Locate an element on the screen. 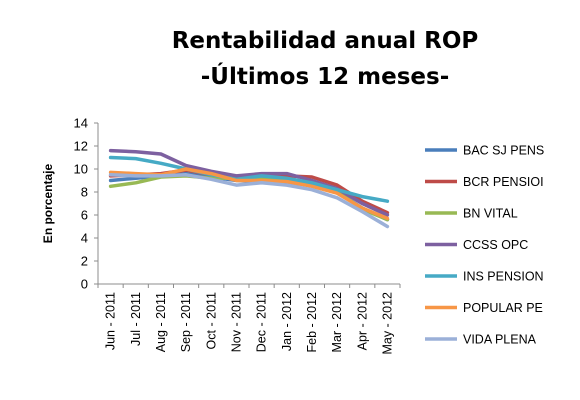  legend-label: BN VITAL is located at coordinates (490, 214).